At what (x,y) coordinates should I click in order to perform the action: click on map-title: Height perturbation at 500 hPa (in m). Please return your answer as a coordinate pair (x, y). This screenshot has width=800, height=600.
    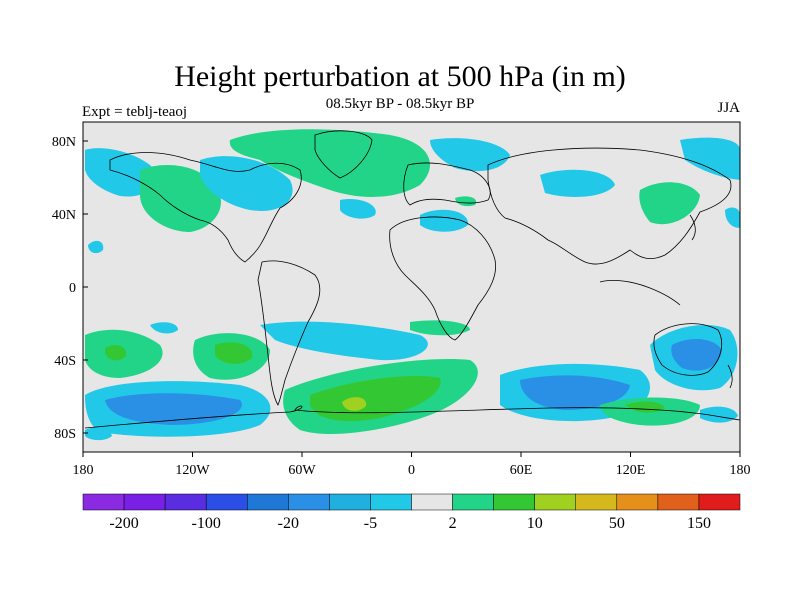
    Looking at the image, I should click on (400, 76).